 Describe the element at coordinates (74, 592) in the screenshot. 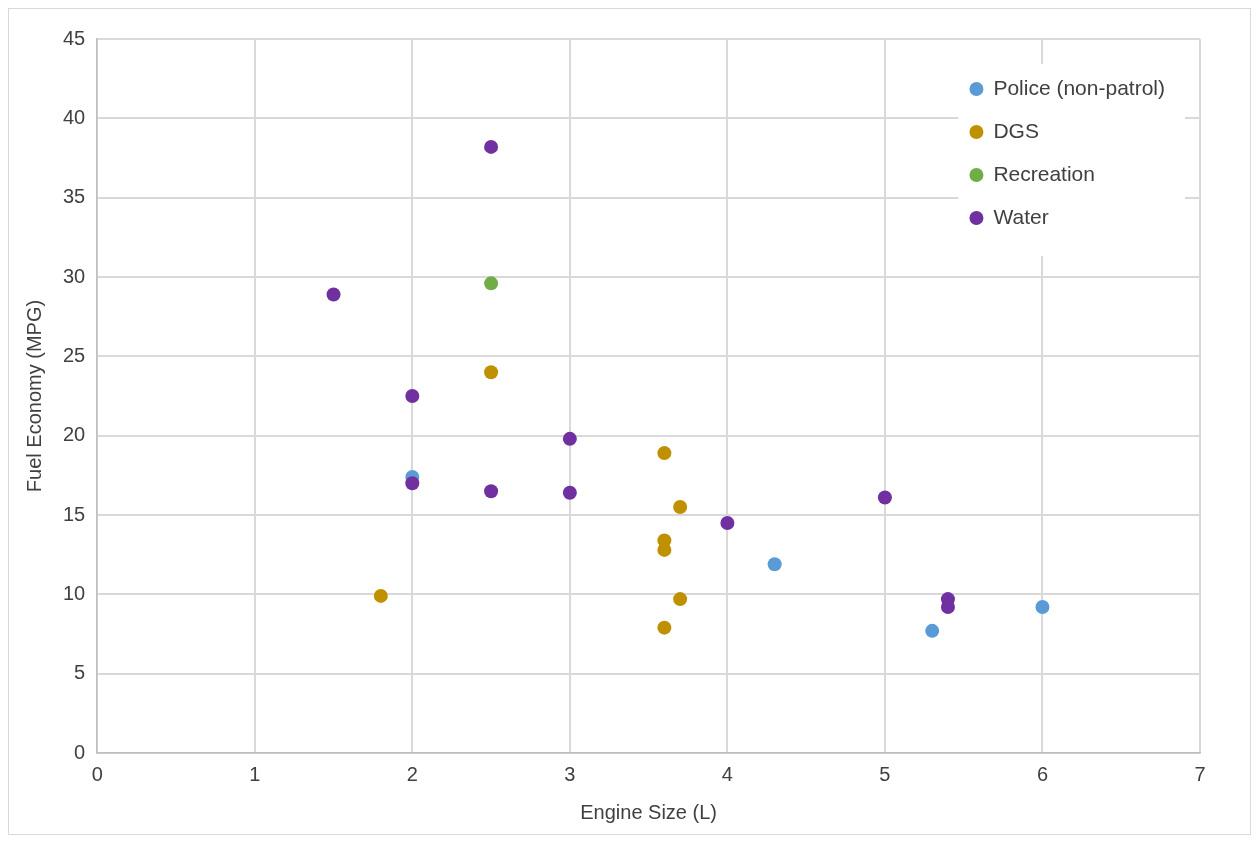

I see `y-tick-label: 10` at that location.